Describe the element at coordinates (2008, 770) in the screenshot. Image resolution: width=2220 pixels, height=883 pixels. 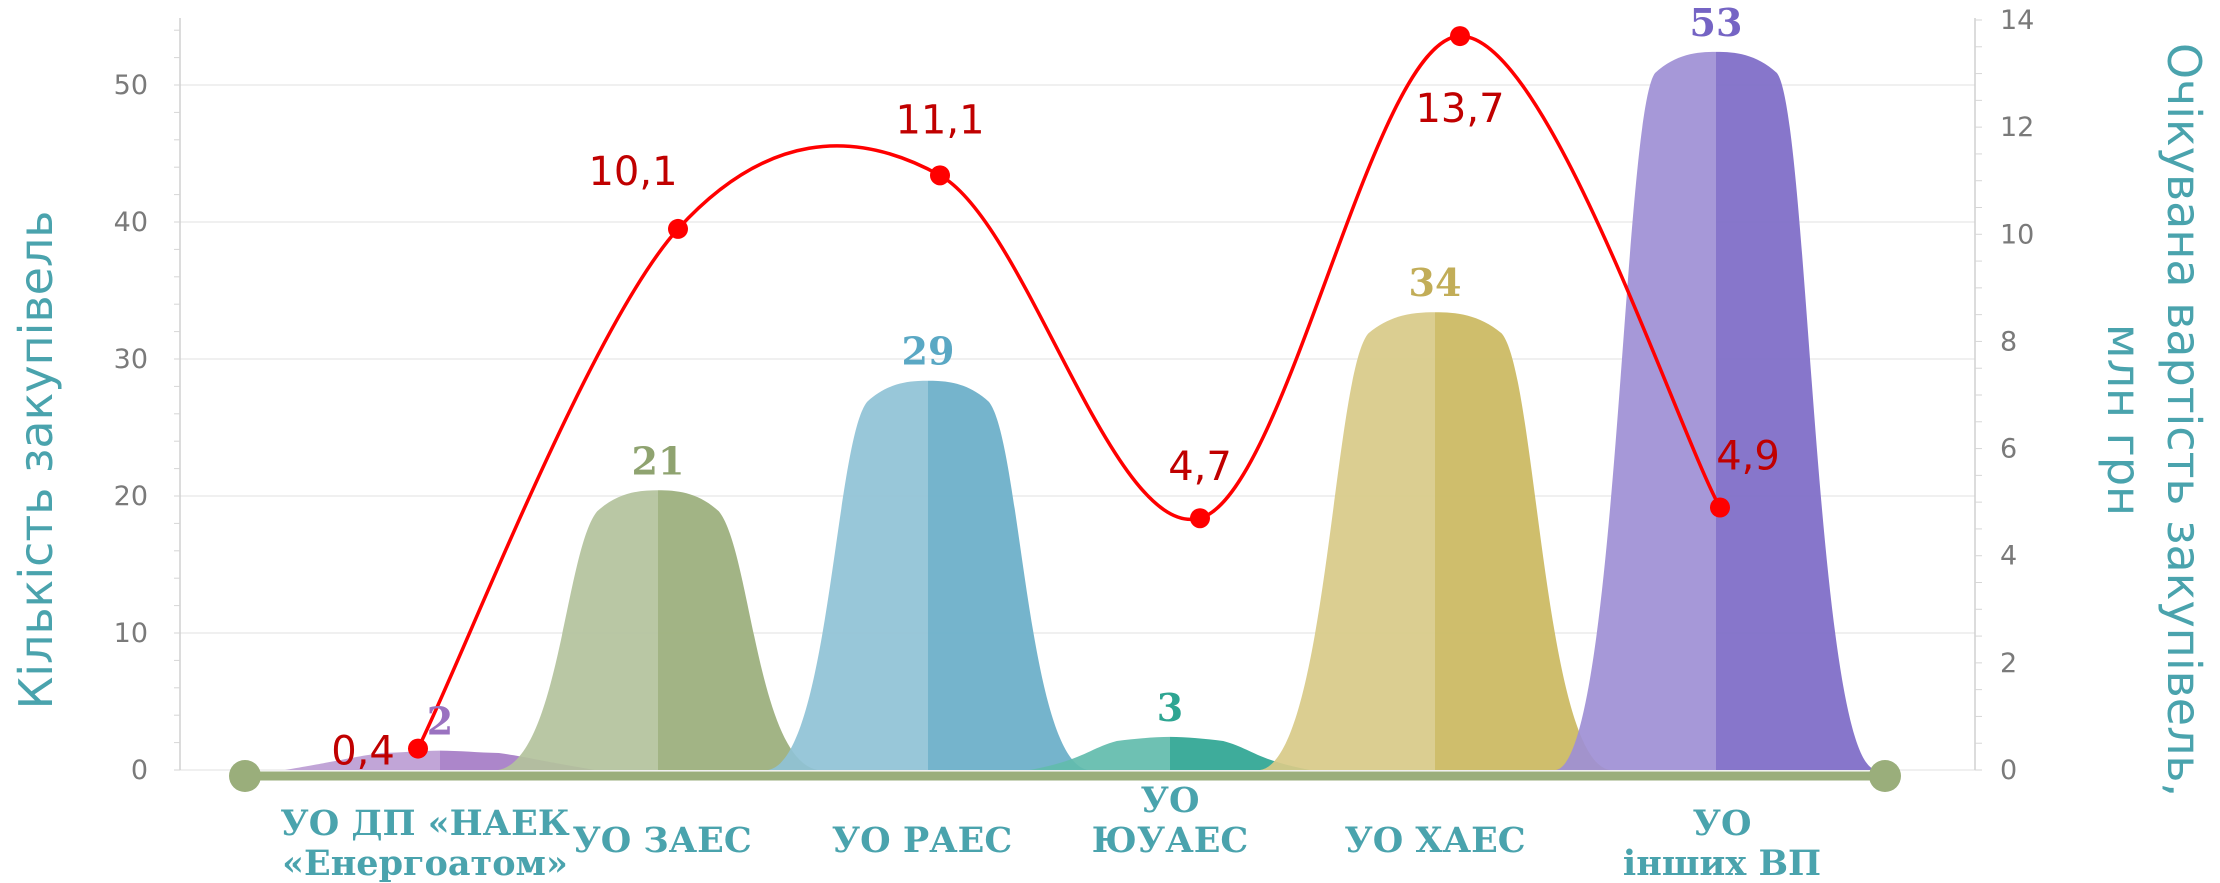
I see `y2-tick-label: 0` at that location.